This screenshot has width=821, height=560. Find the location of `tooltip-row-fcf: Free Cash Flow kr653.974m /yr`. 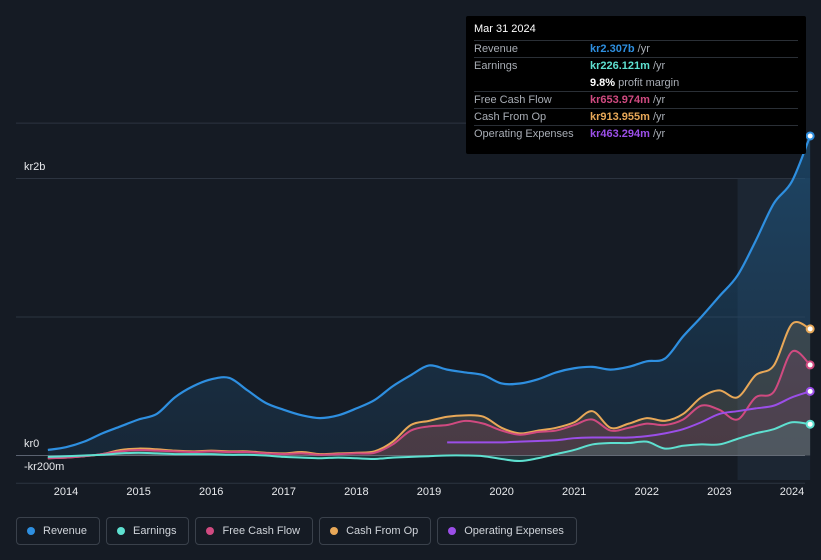

tooltip-row-fcf: Free Cash Flow kr653.974m /yr is located at coordinates (636, 99).